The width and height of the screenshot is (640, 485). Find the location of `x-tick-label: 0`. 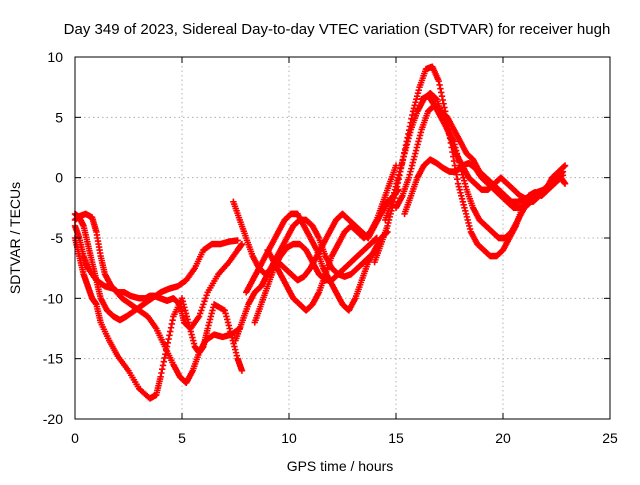

x-tick-label: 0 is located at coordinates (75, 438).